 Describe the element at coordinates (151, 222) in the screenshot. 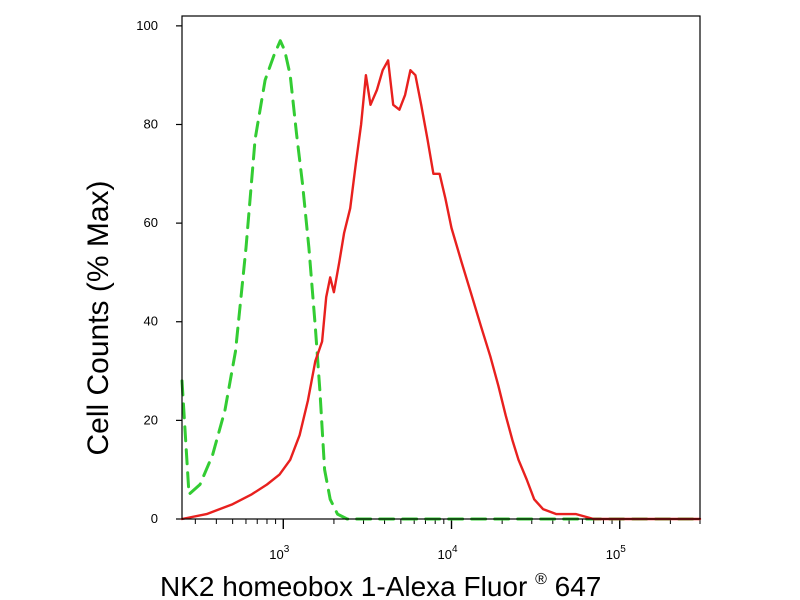

I see `y-tick-label: 60` at that location.